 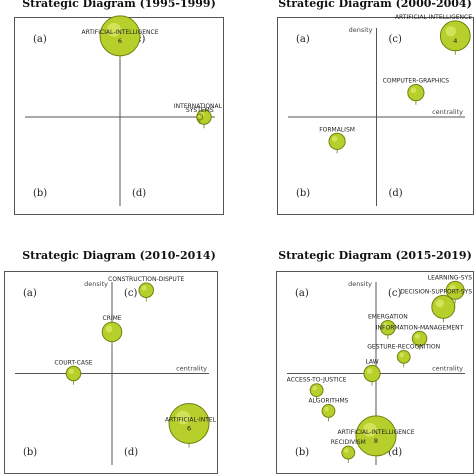 I want to click on bubble-label: ARTIFICIAL-INTEL, so click(x=191, y=419).